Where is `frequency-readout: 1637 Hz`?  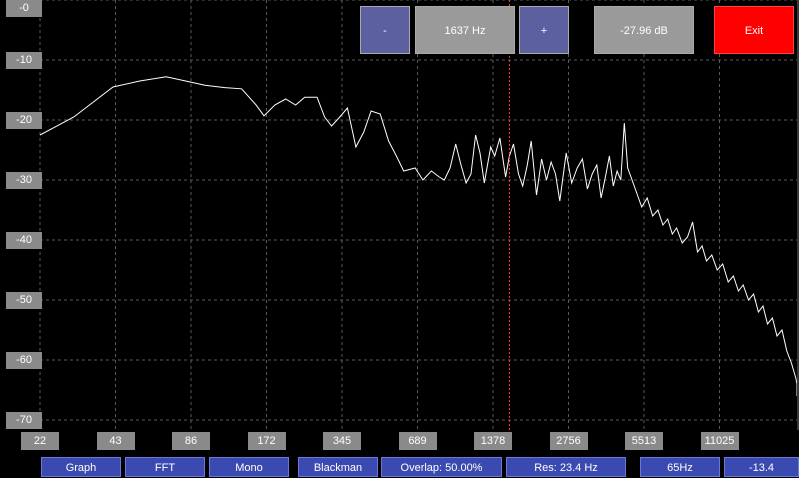
frequency-readout: 1637 Hz is located at coordinates (465, 30).